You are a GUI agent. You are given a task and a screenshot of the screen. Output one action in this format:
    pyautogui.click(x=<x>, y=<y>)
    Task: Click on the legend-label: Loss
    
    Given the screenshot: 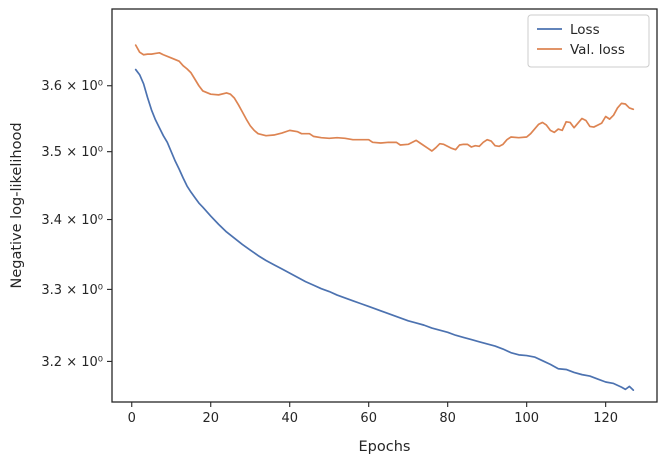 What is the action you would take?
    pyautogui.click(x=585, y=30)
    